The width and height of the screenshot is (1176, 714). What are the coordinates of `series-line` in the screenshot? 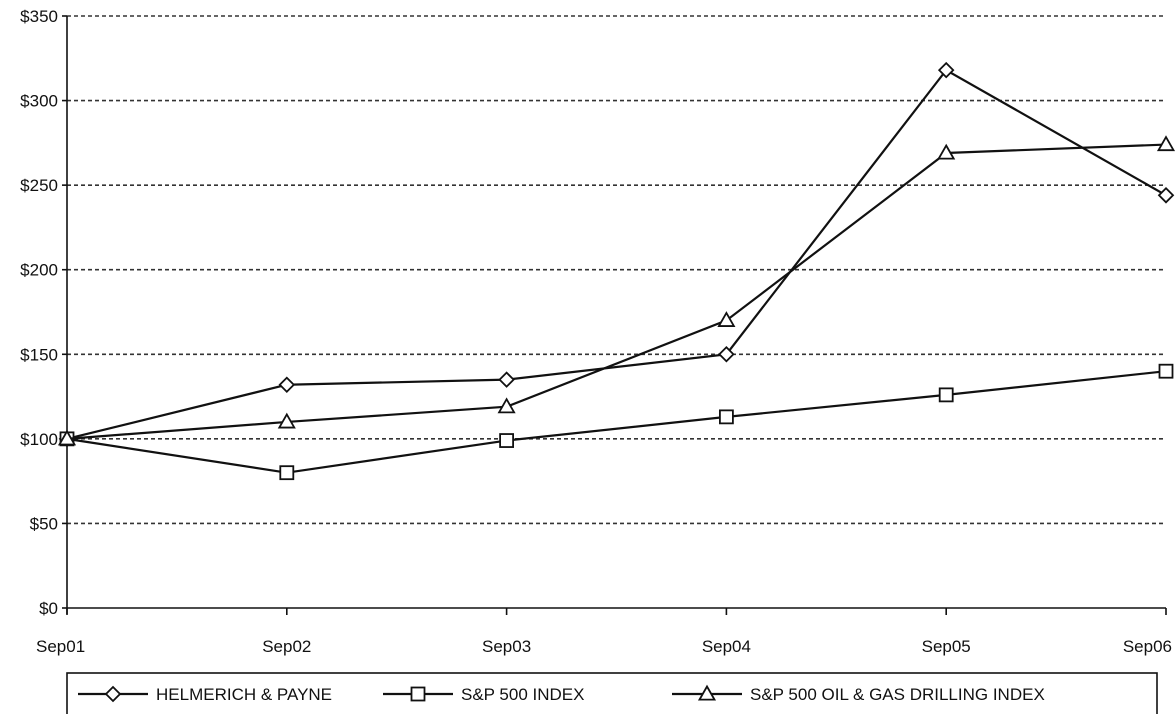 It's located at (616, 422).